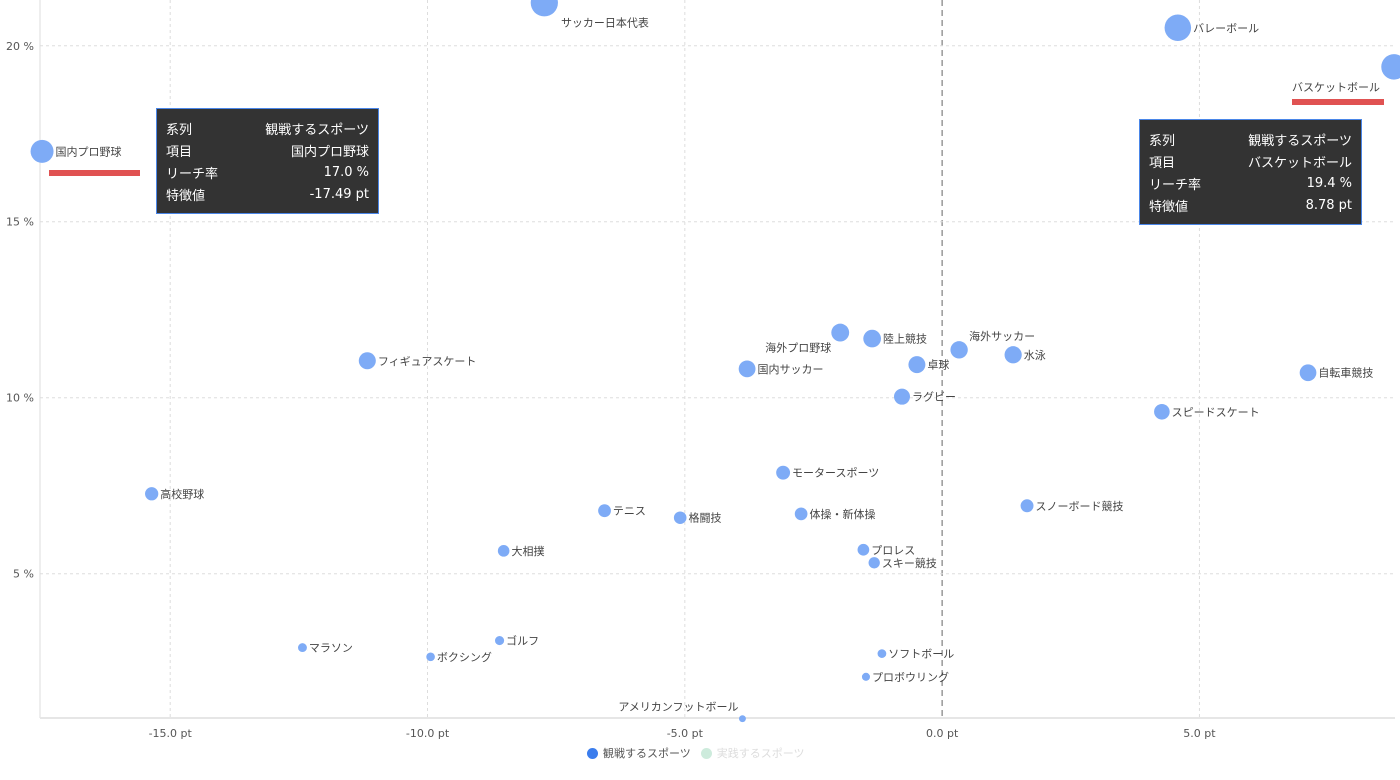  What do you see at coordinates (1035, 355) in the screenshot?
I see `data-label: 水泳` at bounding box center [1035, 355].